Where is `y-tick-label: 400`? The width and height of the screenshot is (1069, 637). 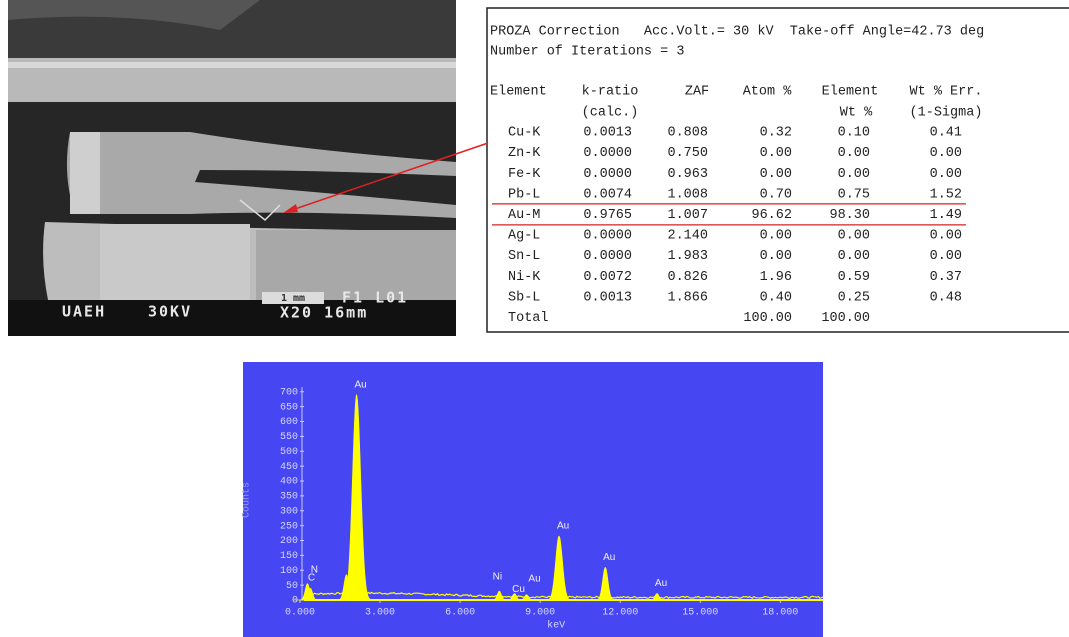 y-tick-label: 400 is located at coordinates (289, 482).